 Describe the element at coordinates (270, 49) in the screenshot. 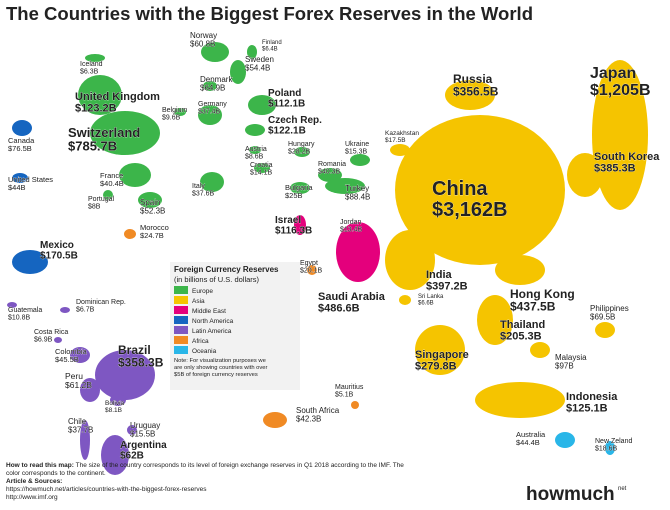

I see `country-value: $6.4B` at that location.